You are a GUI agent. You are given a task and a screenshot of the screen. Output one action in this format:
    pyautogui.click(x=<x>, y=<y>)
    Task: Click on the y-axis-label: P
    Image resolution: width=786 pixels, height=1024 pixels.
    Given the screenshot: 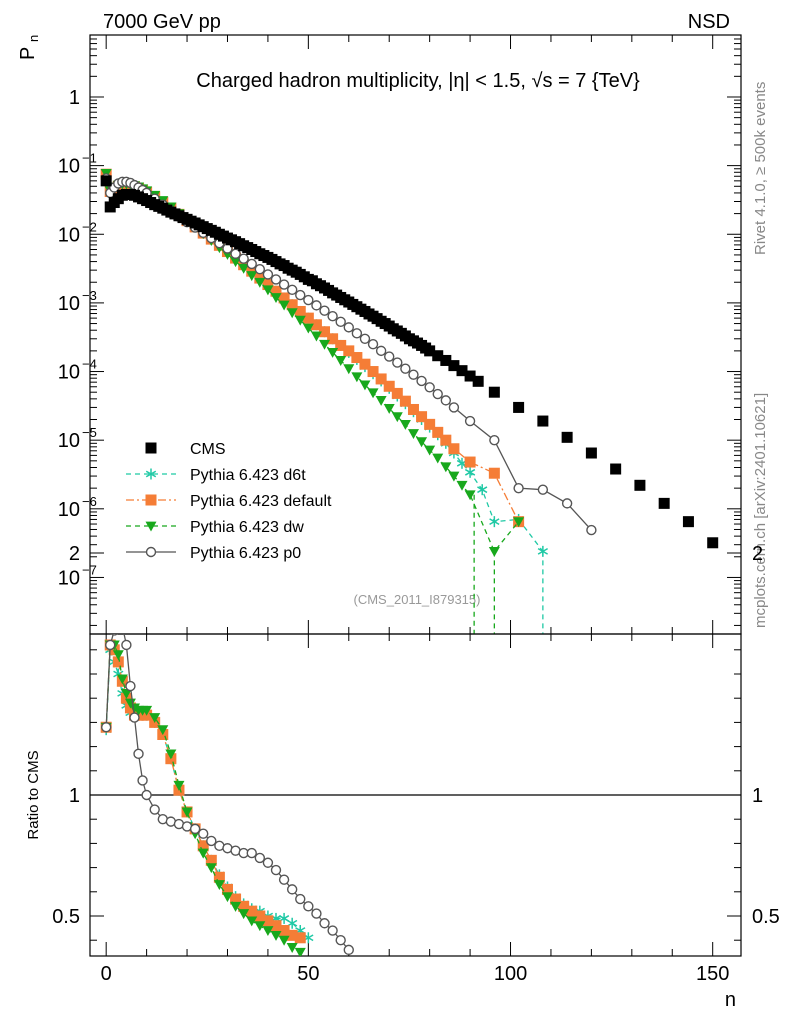 What is the action you would take?
    pyautogui.click(x=28, y=53)
    